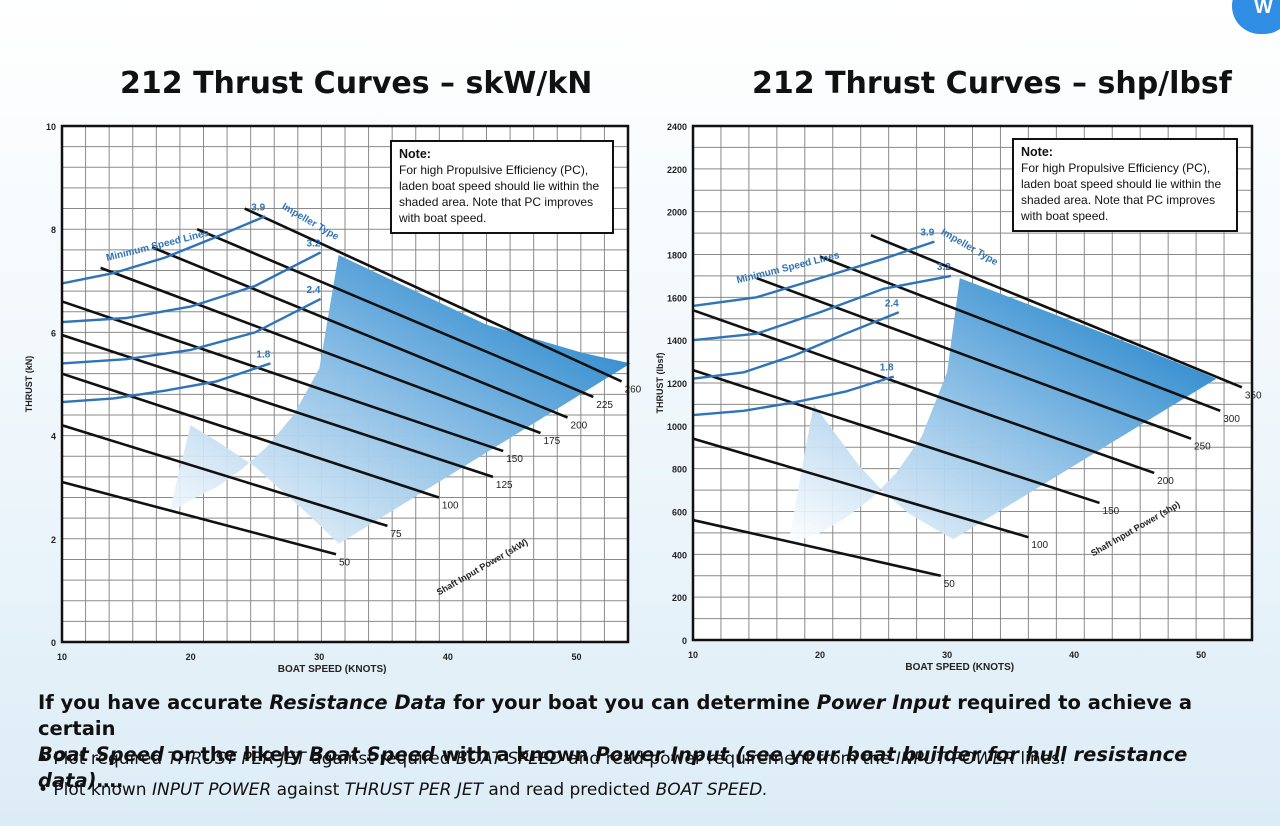 The image size is (1280, 826). I want to click on y-tick-label: 4, so click(53, 437).